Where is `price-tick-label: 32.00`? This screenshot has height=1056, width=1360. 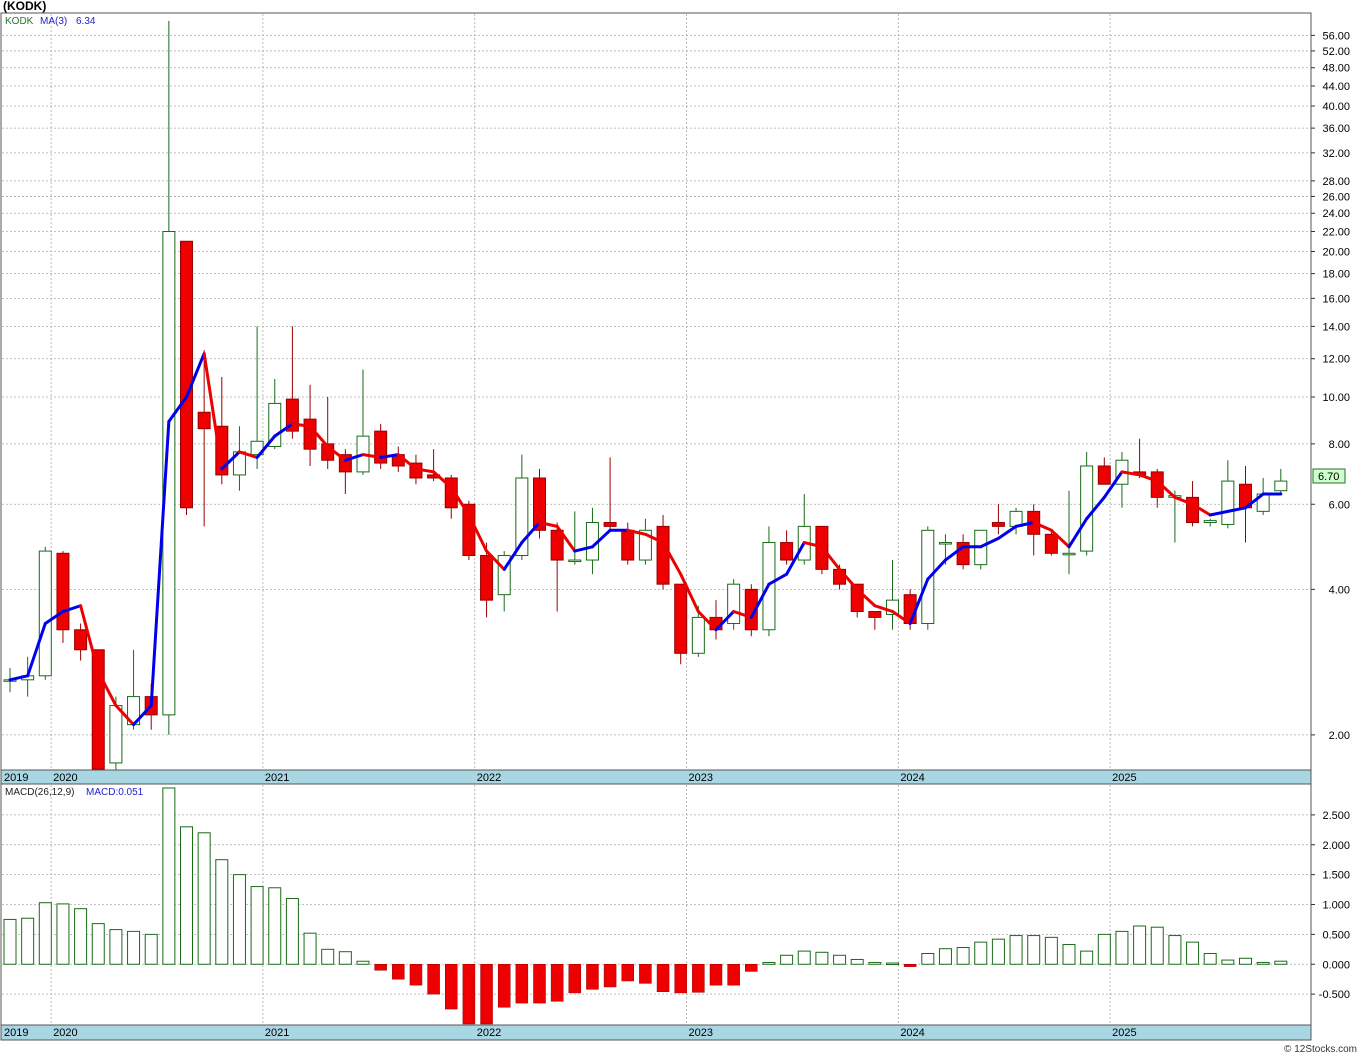
price-tick-label: 32.00 is located at coordinates (1336, 154).